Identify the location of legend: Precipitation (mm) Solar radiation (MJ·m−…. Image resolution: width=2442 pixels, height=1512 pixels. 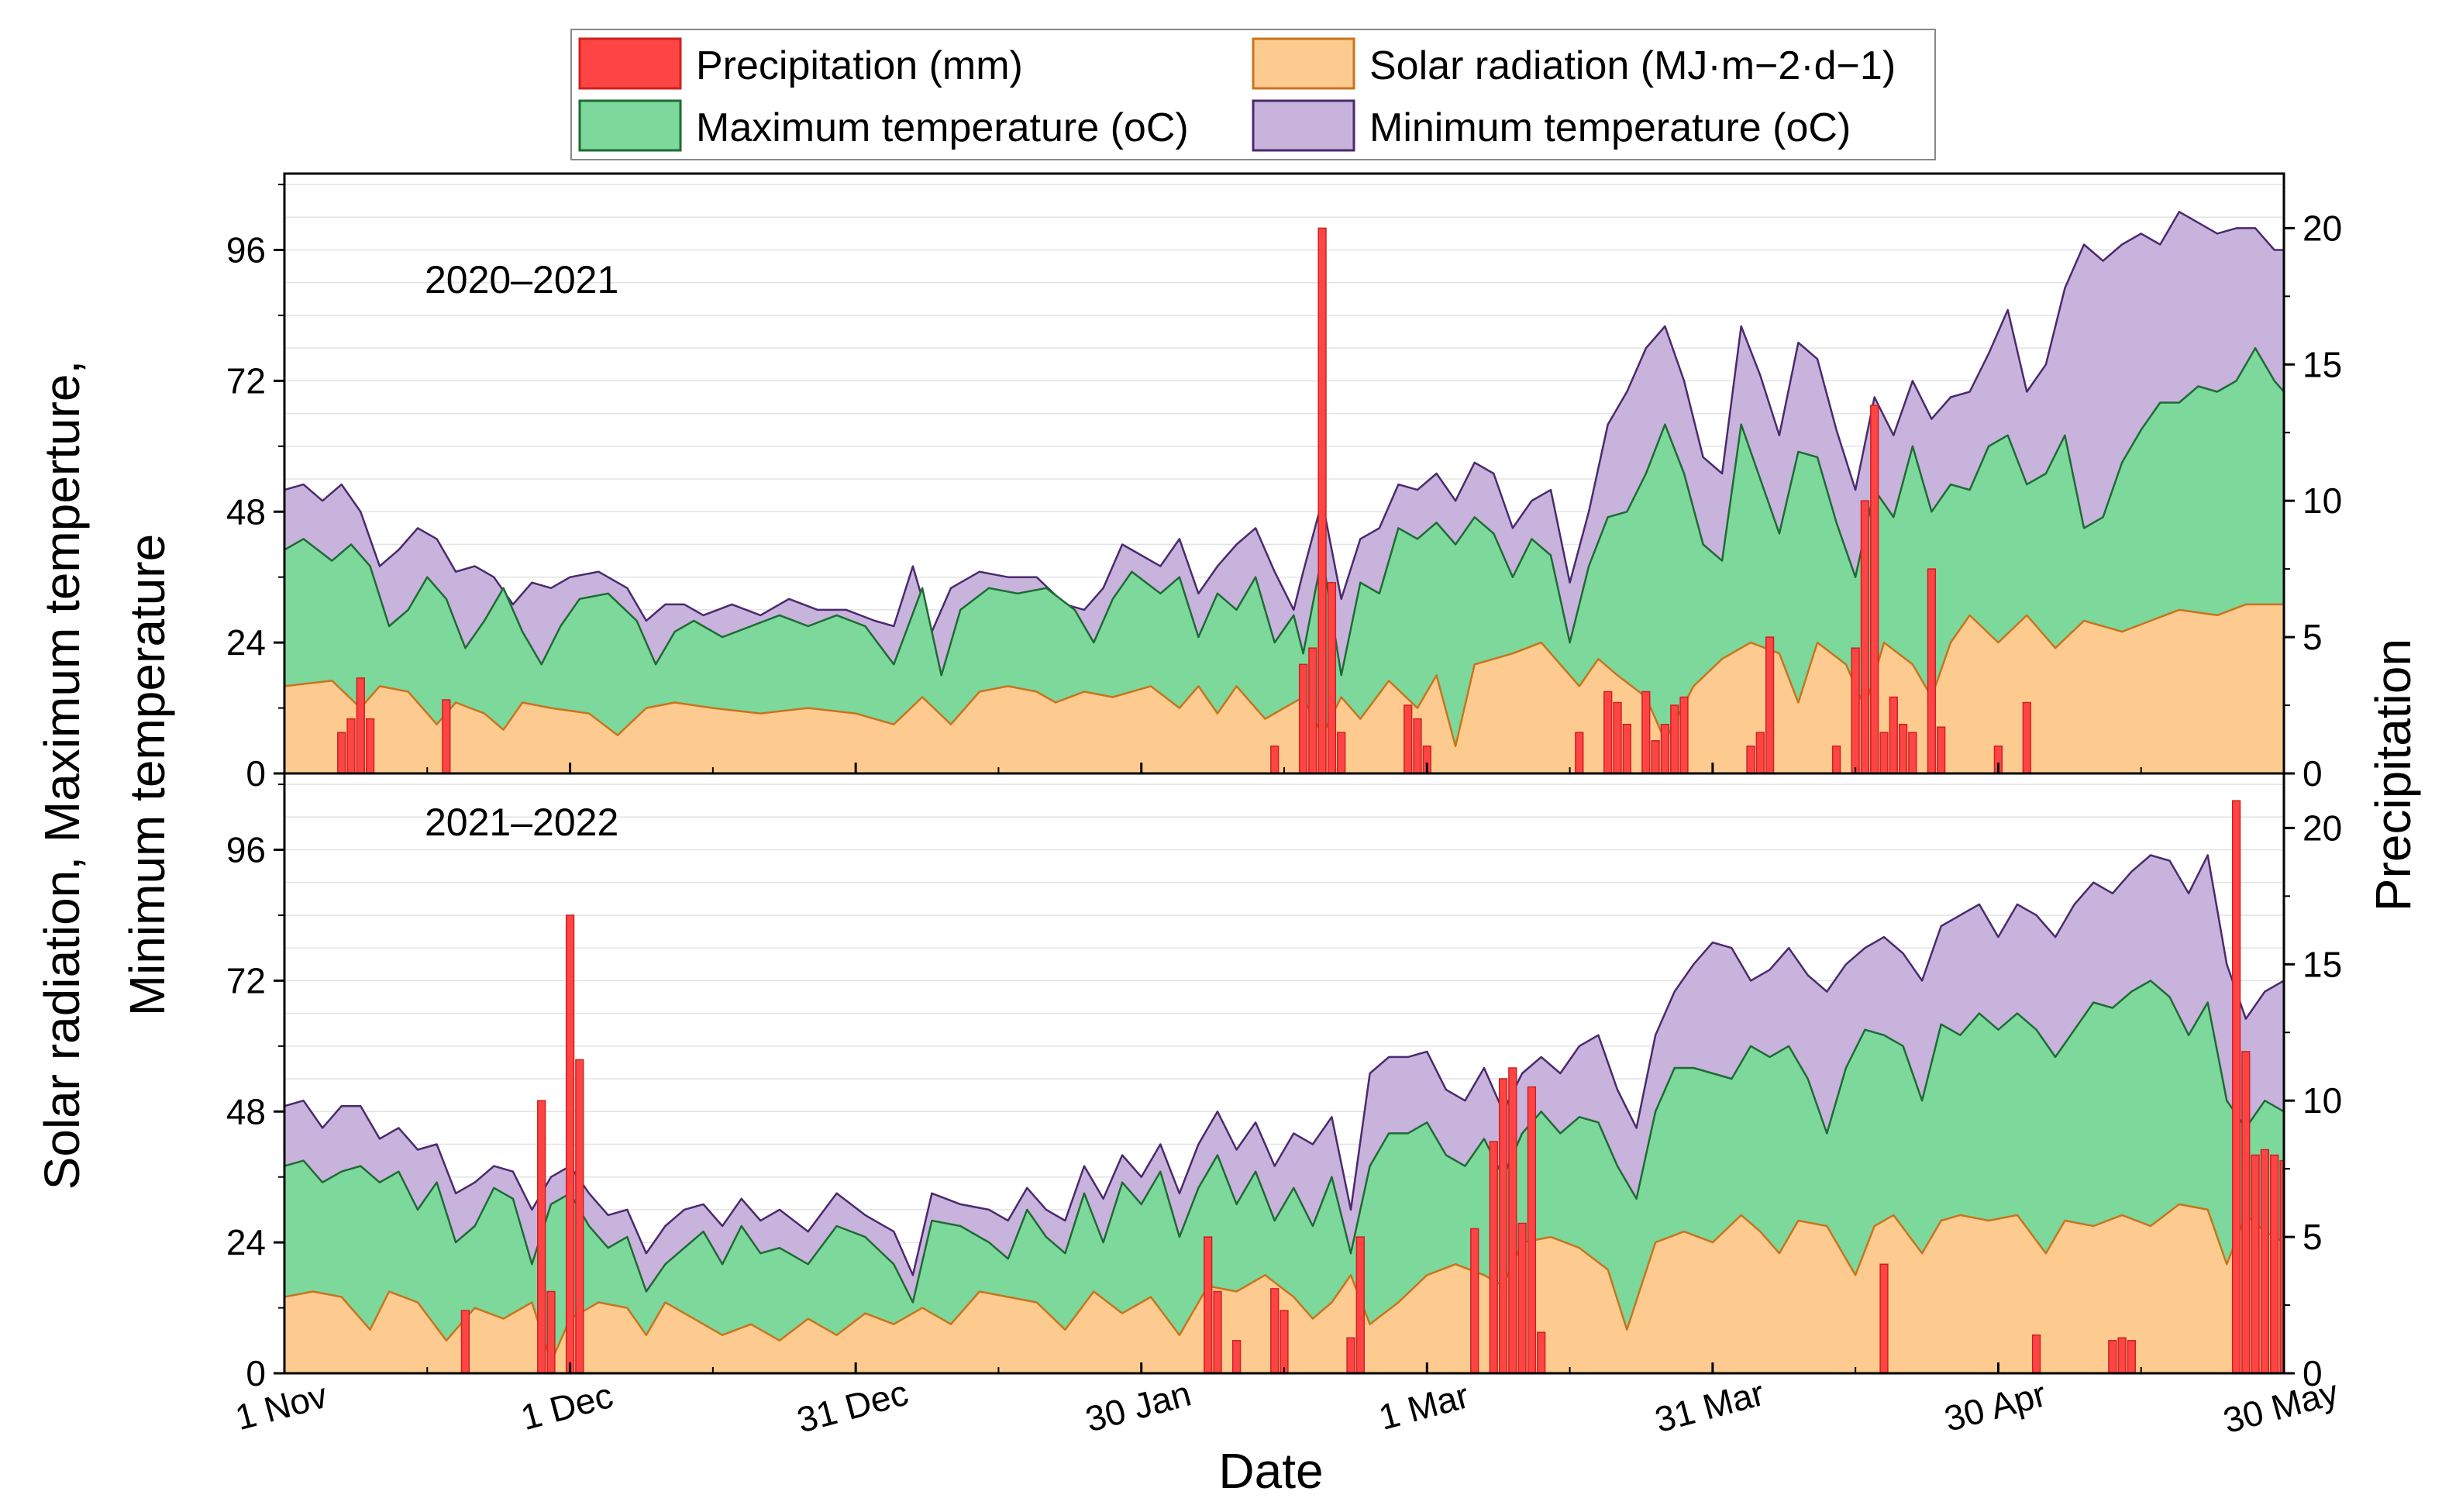
(1253, 94).